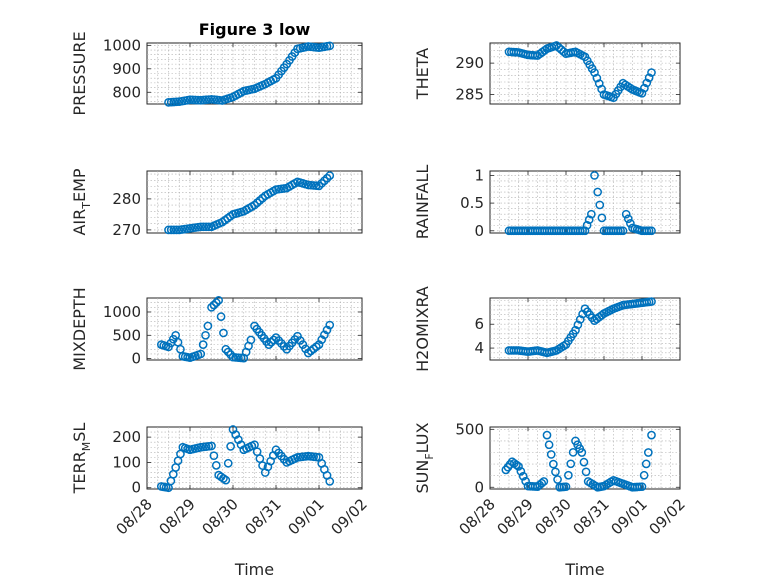  What do you see at coordinates (81, 201) in the screenshot?
I see `y-axis-label: AIRTEMP` at bounding box center [81, 201].